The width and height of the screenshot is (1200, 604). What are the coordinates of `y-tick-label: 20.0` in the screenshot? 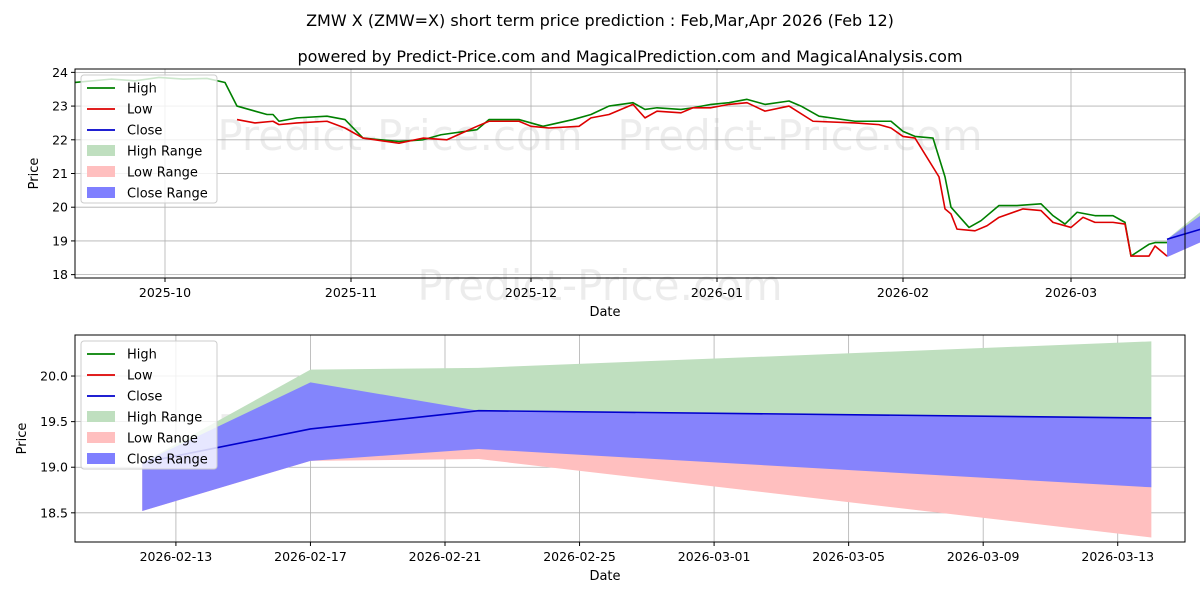 It's located at (54, 376).